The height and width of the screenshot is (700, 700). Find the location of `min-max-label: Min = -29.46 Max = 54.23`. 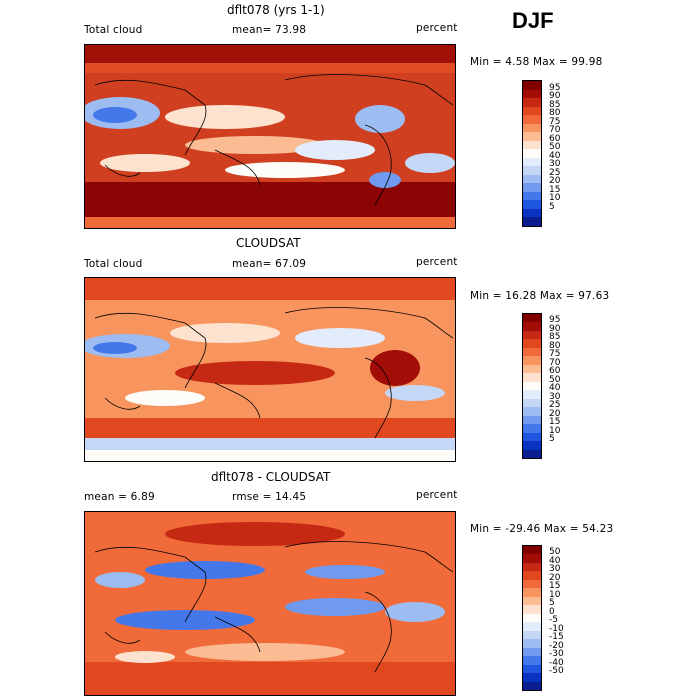

min-max-label: Min = -29.46 Max = 54.23 is located at coordinates (542, 529).